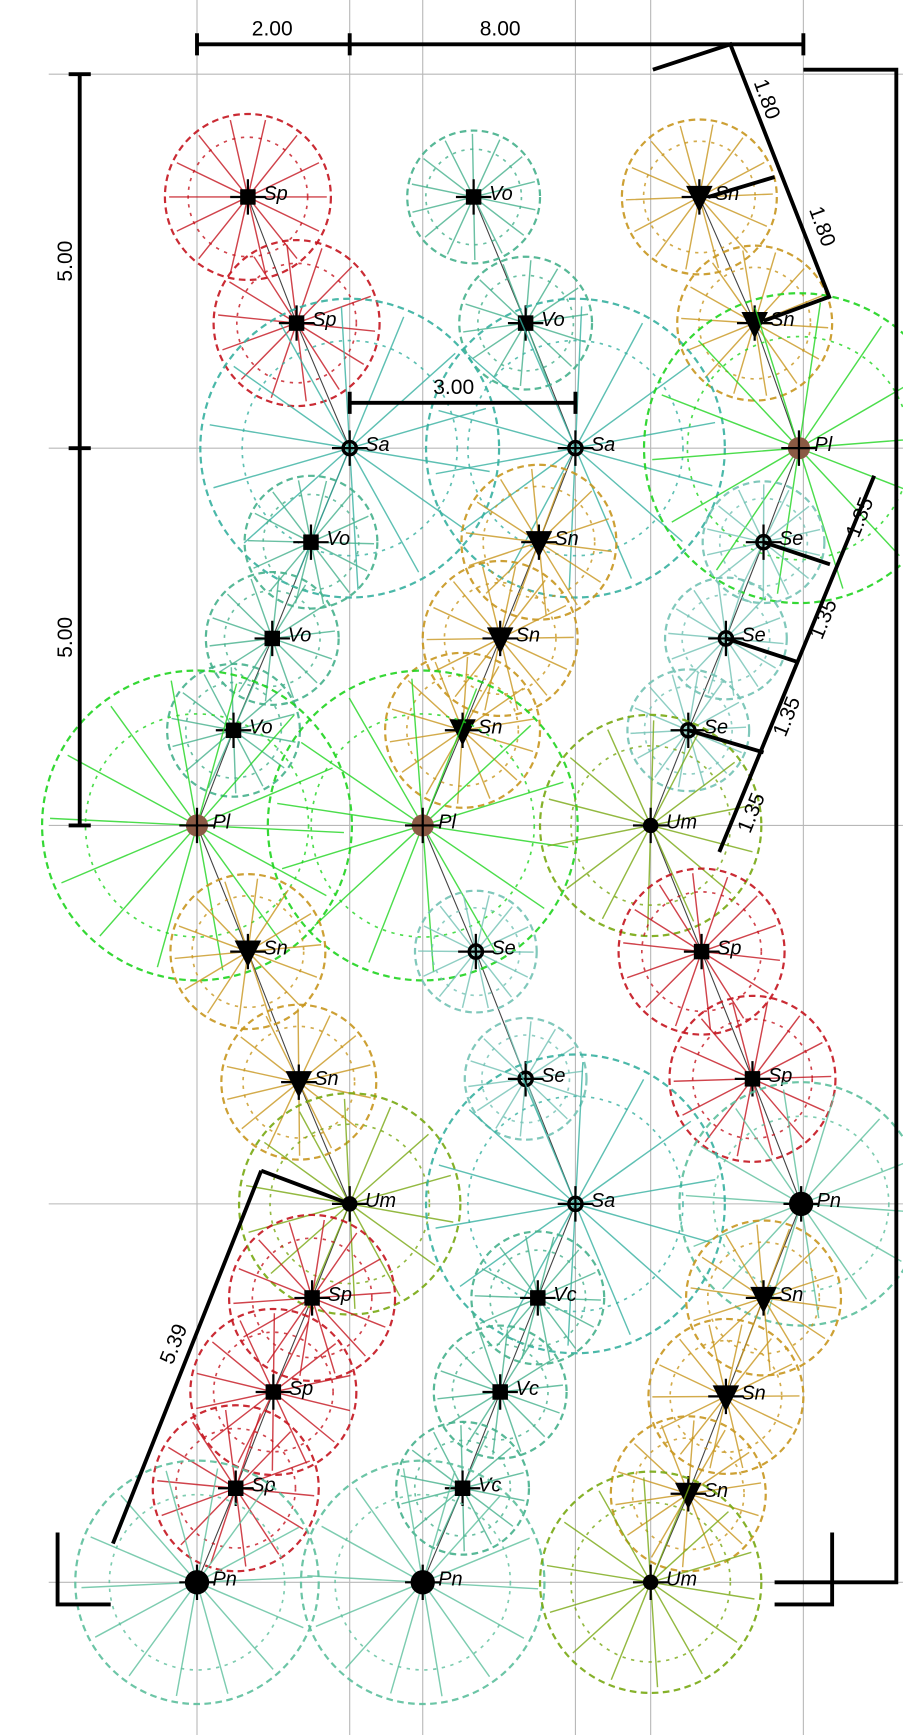 The width and height of the screenshot is (903, 1735). I want to click on plant-label: Sa, so click(377, 445).